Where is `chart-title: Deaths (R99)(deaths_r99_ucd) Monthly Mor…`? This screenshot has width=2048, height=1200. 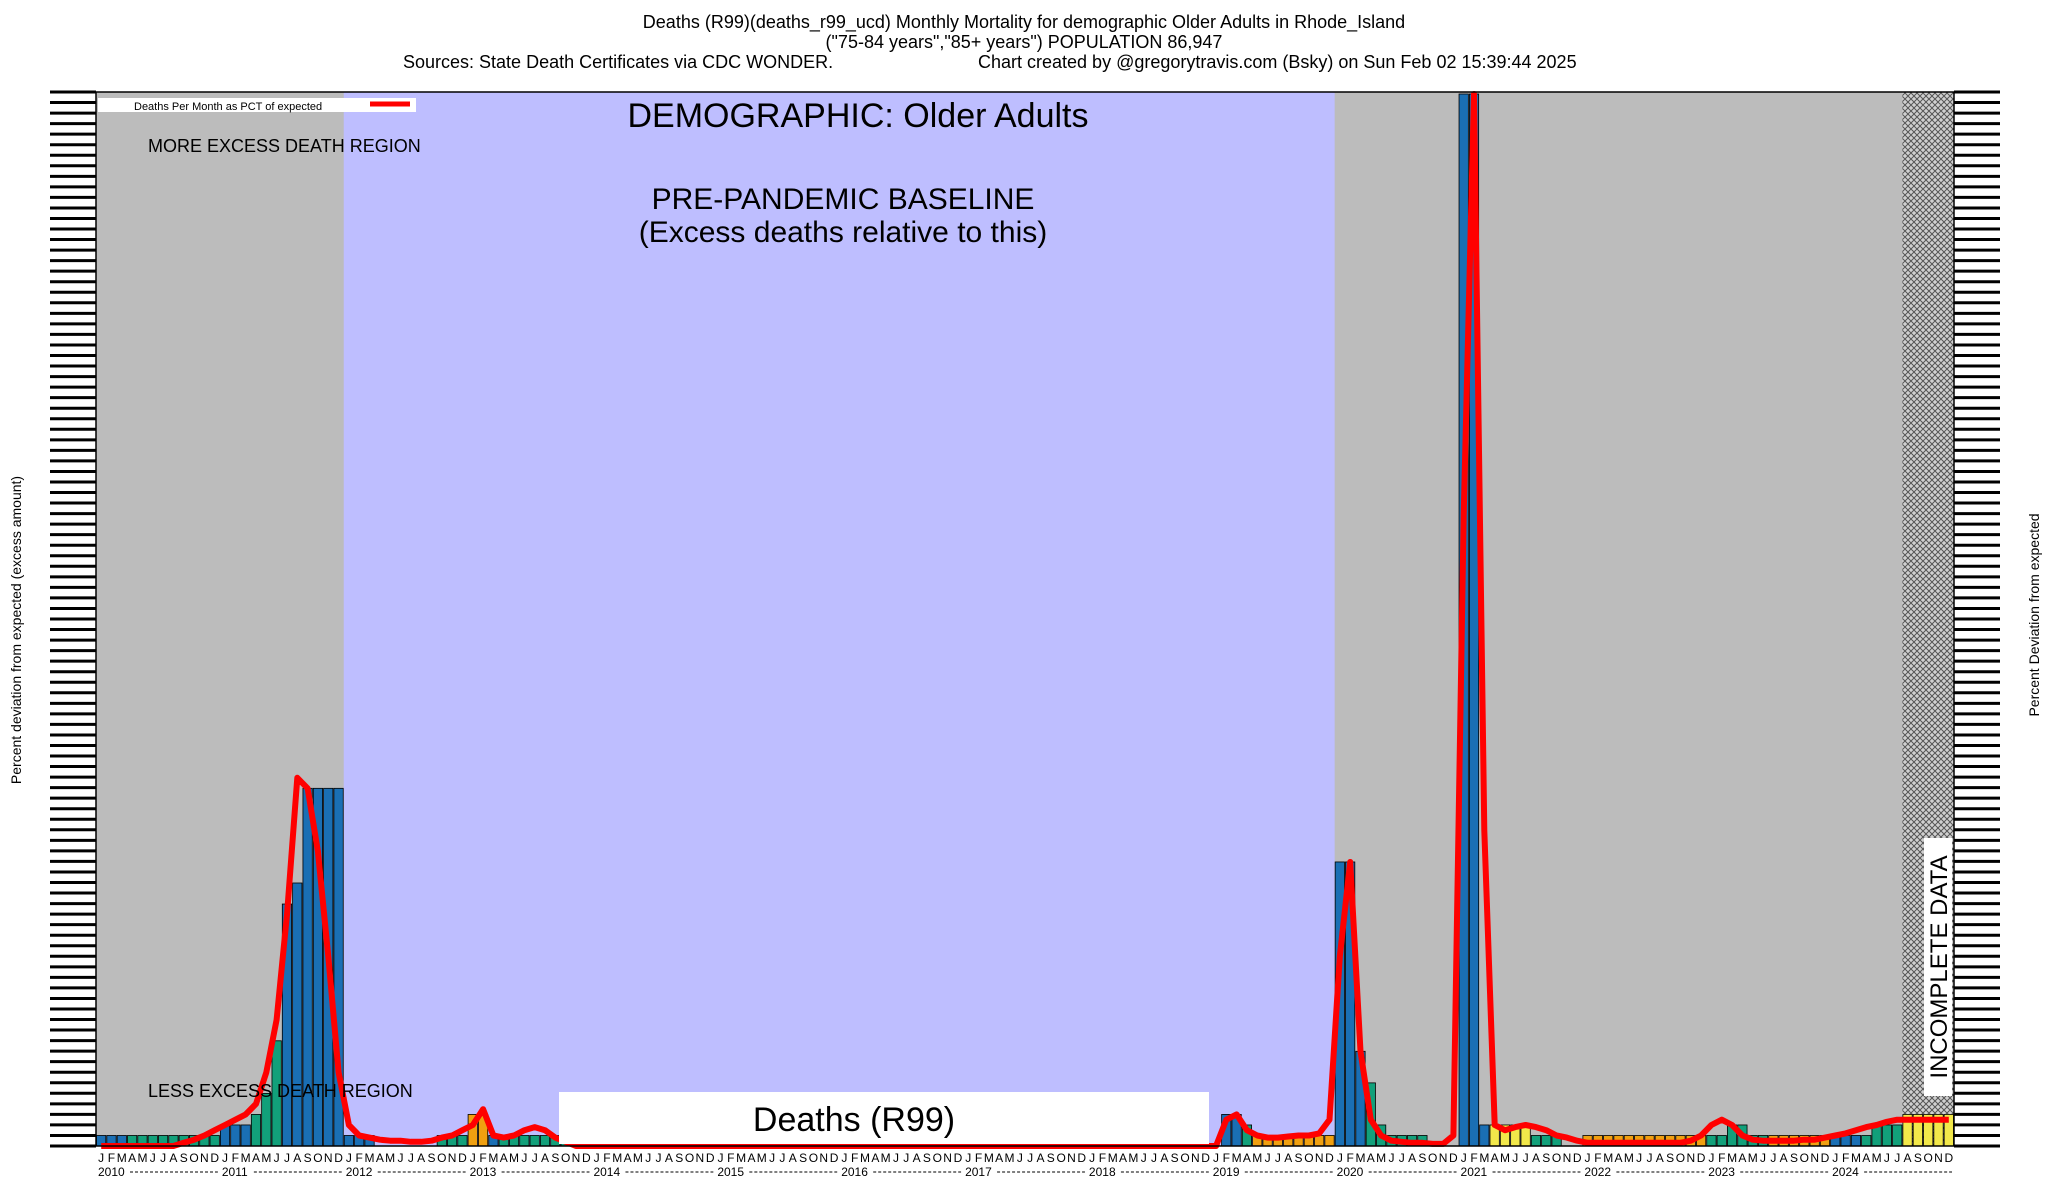
chart-title: Deaths (R99)(deaths_r99_ucd) Monthly Mor… is located at coordinates (1024, 22).